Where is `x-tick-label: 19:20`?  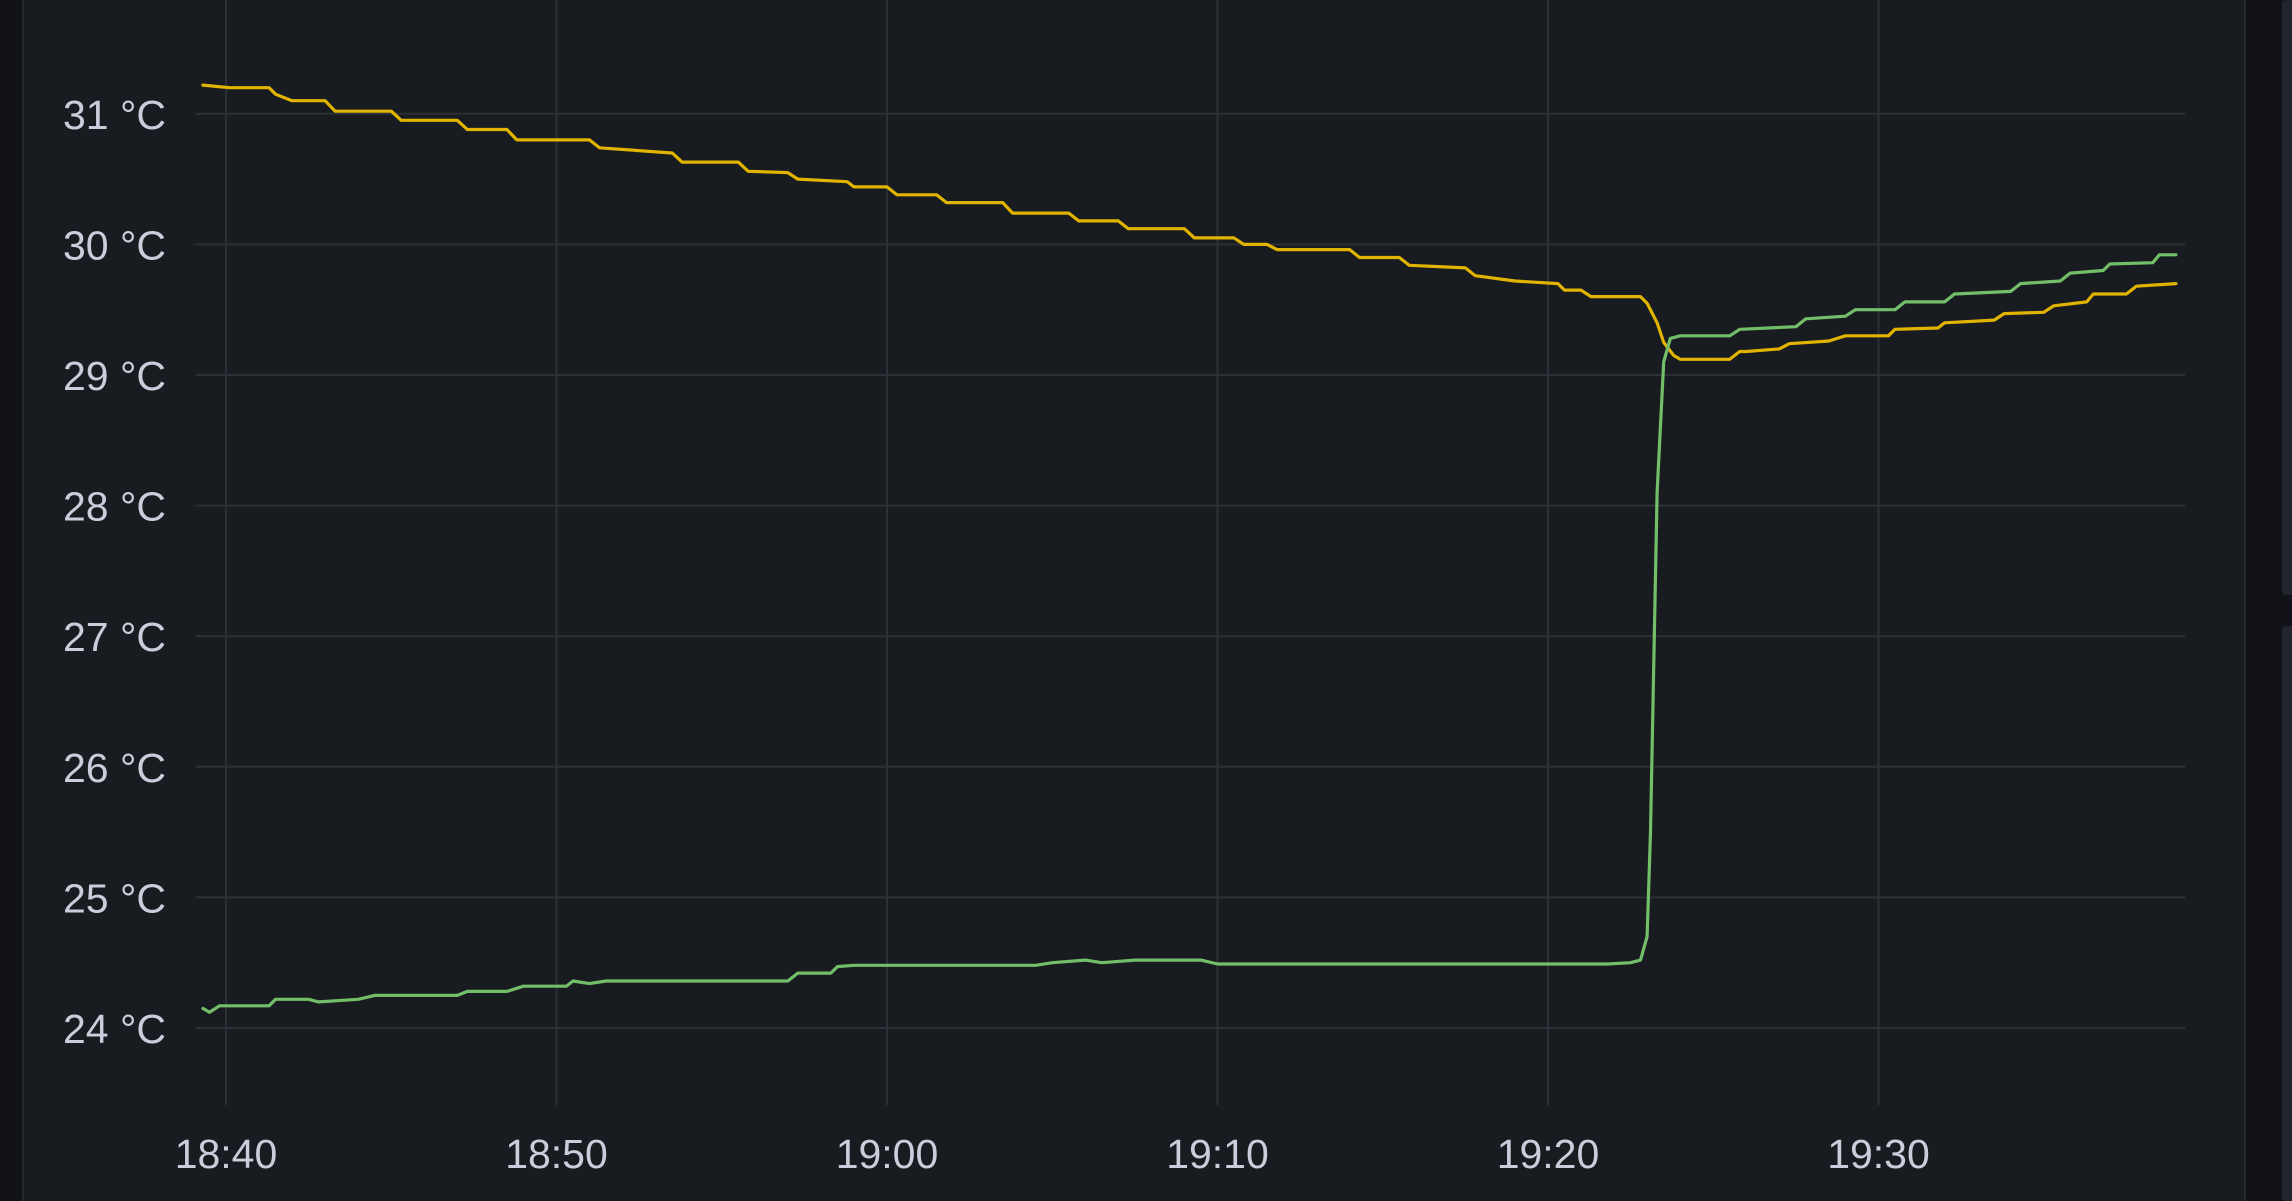
x-tick-label: 19:20 is located at coordinates (1548, 1154).